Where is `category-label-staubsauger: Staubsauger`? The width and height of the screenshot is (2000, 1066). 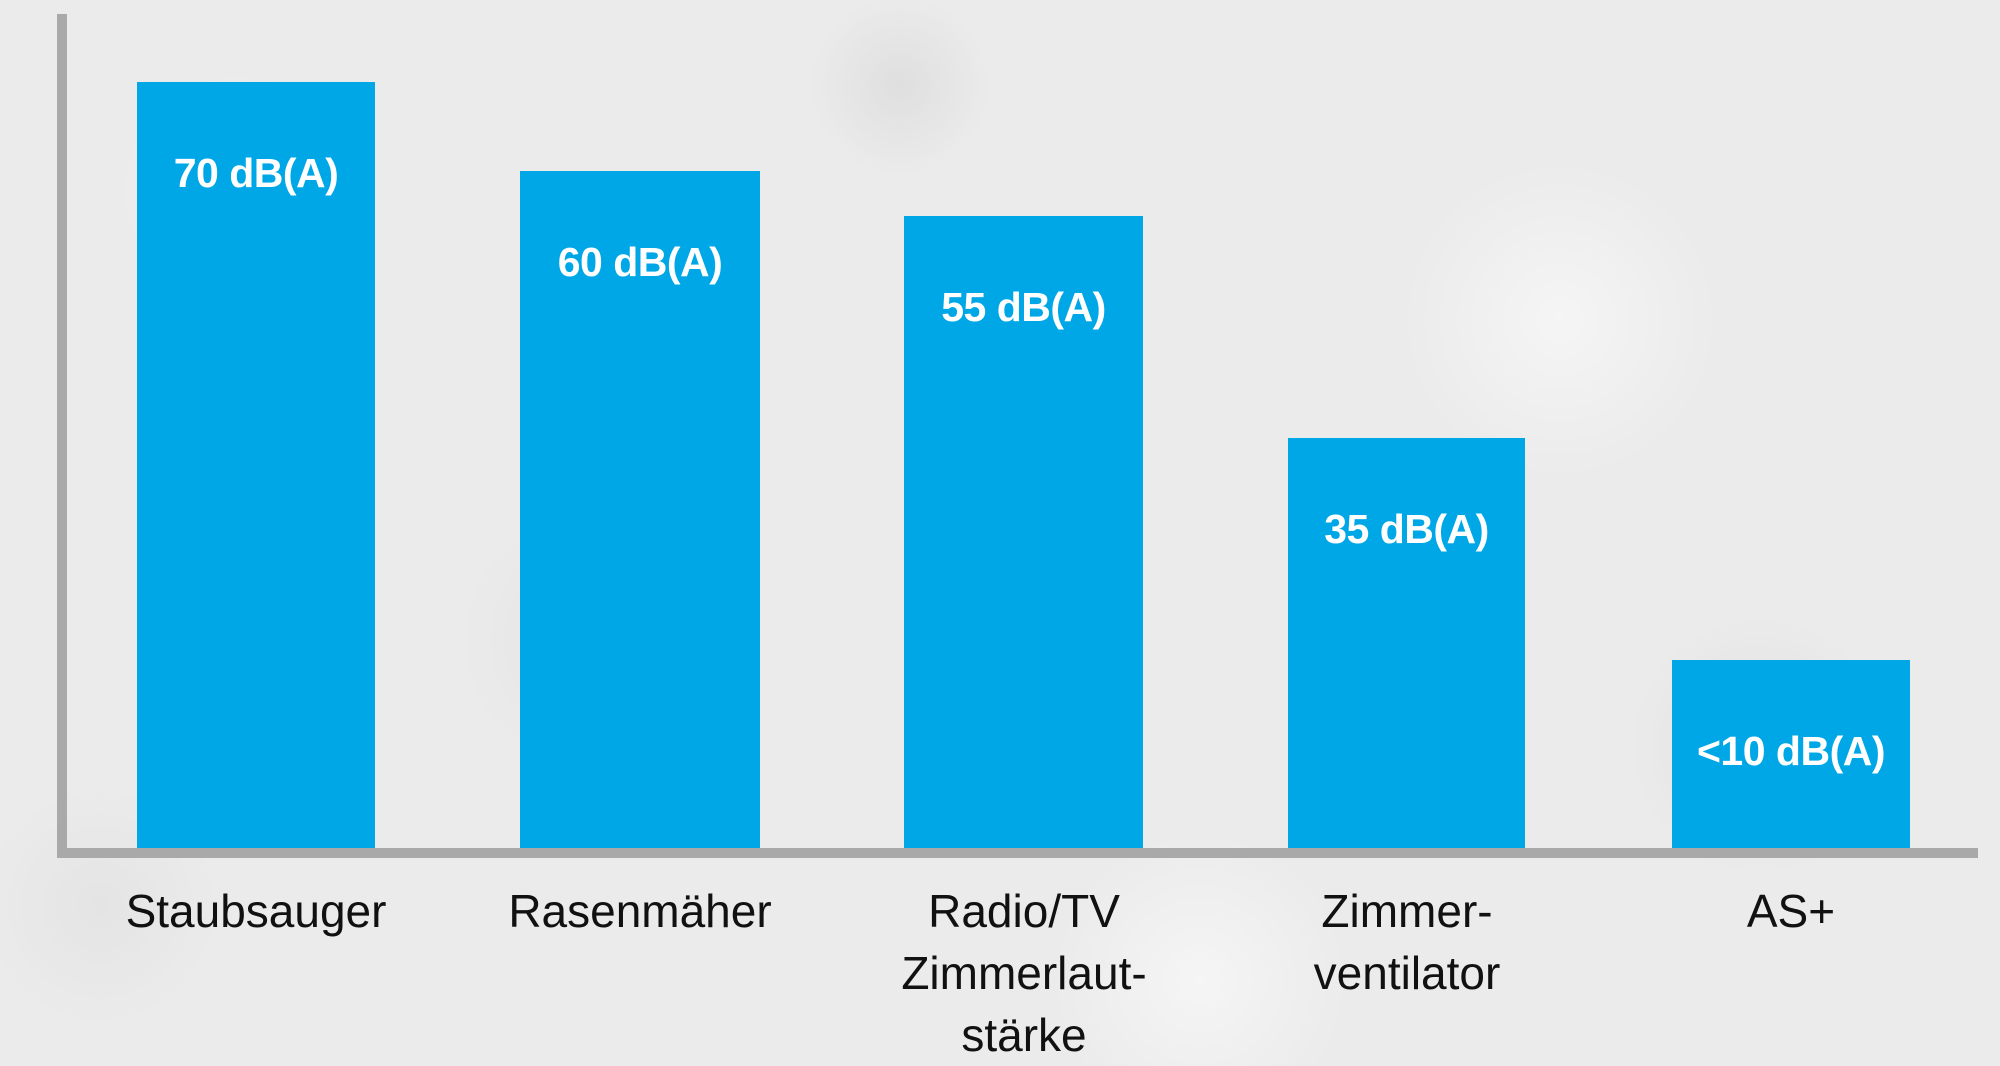 category-label-staubsauger: Staubsauger is located at coordinates (256, 911).